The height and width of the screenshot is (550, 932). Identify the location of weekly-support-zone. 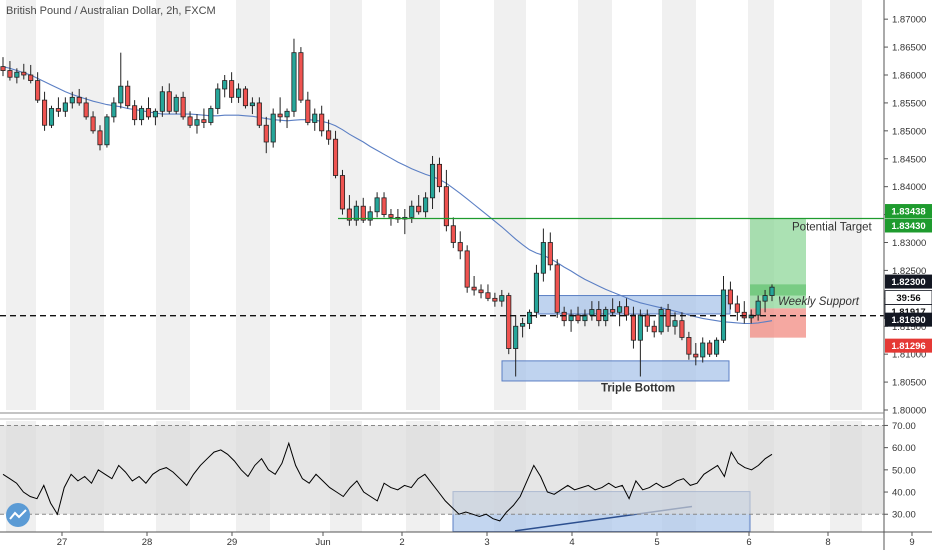
(634, 305).